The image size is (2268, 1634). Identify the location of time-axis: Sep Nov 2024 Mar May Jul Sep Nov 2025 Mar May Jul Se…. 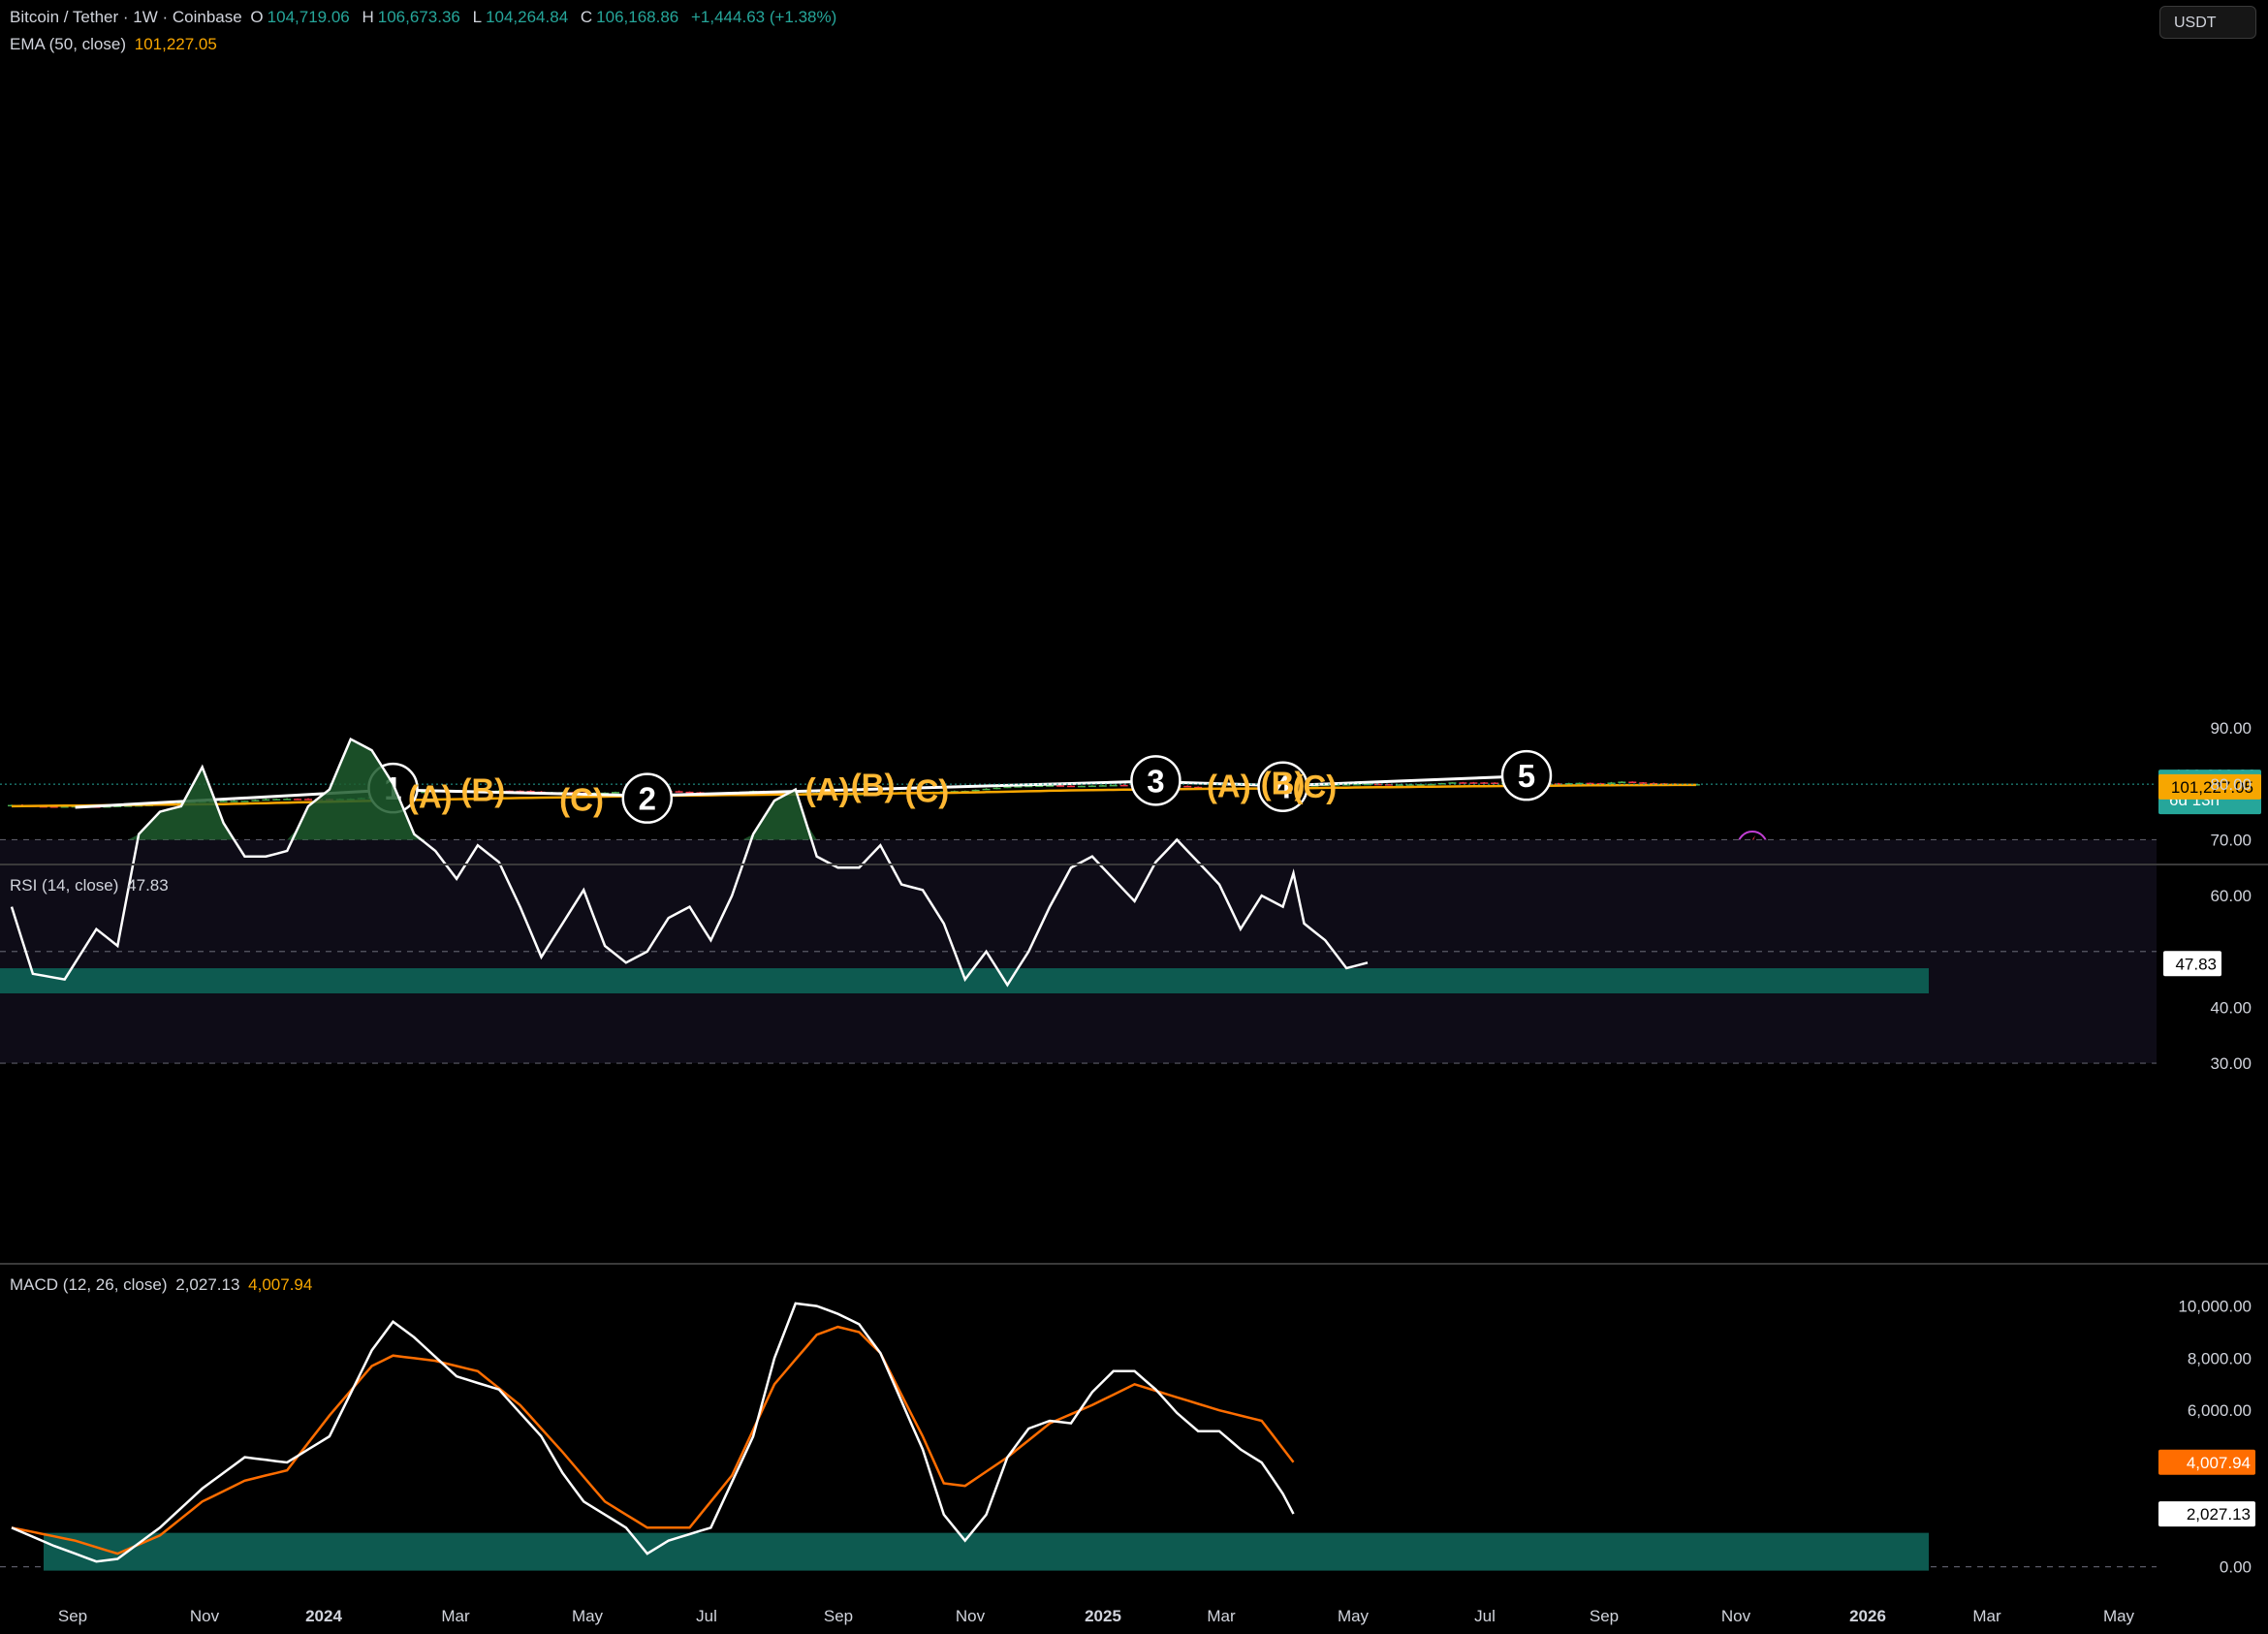
(1096, 1616).